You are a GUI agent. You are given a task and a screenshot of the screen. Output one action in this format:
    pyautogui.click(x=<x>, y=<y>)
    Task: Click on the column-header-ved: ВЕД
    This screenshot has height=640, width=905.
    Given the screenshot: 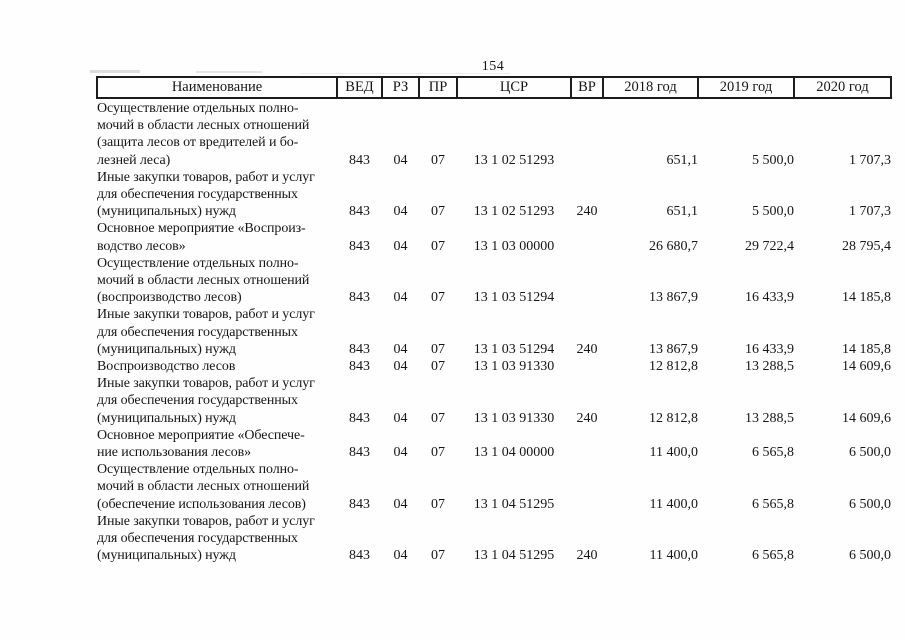 What is the action you would take?
    pyautogui.click(x=359, y=87)
    